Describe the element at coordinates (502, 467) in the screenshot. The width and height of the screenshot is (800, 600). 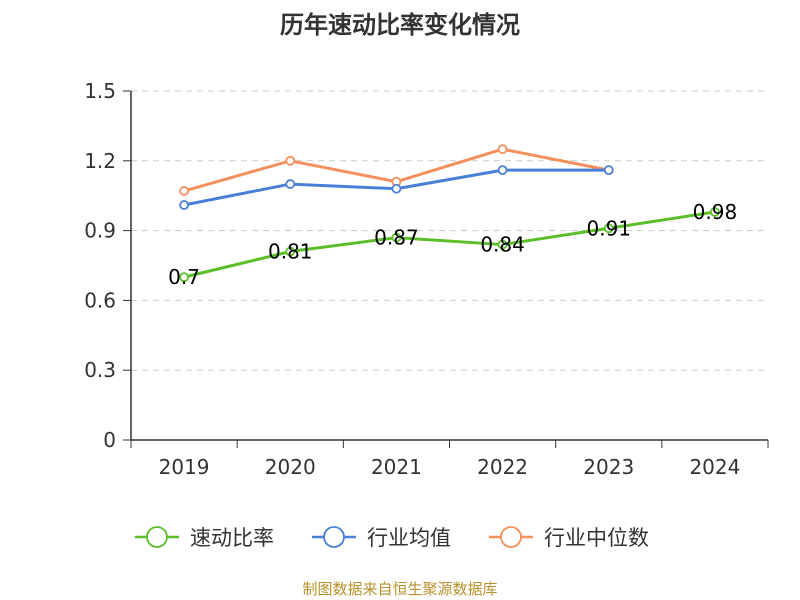
I see `x-tick-label: 2022` at that location.